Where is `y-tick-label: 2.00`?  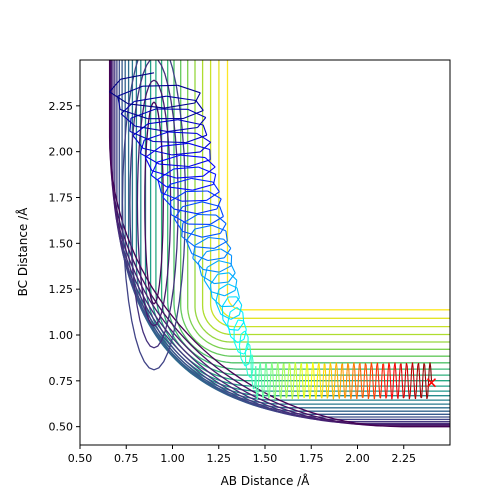
y-tick-label: 2.00 is located at coordinates (61, 152).